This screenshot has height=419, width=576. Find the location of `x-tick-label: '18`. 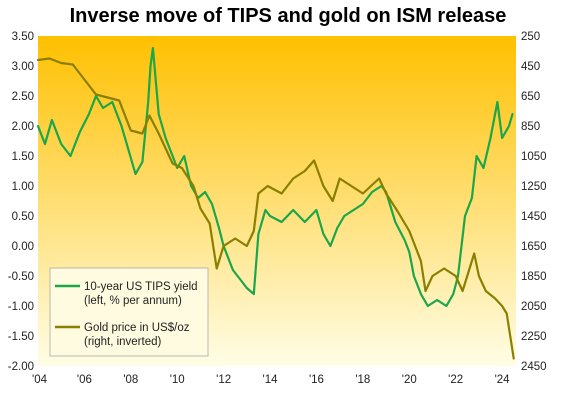

x-tick-label: '18 is located at coordinates (362, 380).